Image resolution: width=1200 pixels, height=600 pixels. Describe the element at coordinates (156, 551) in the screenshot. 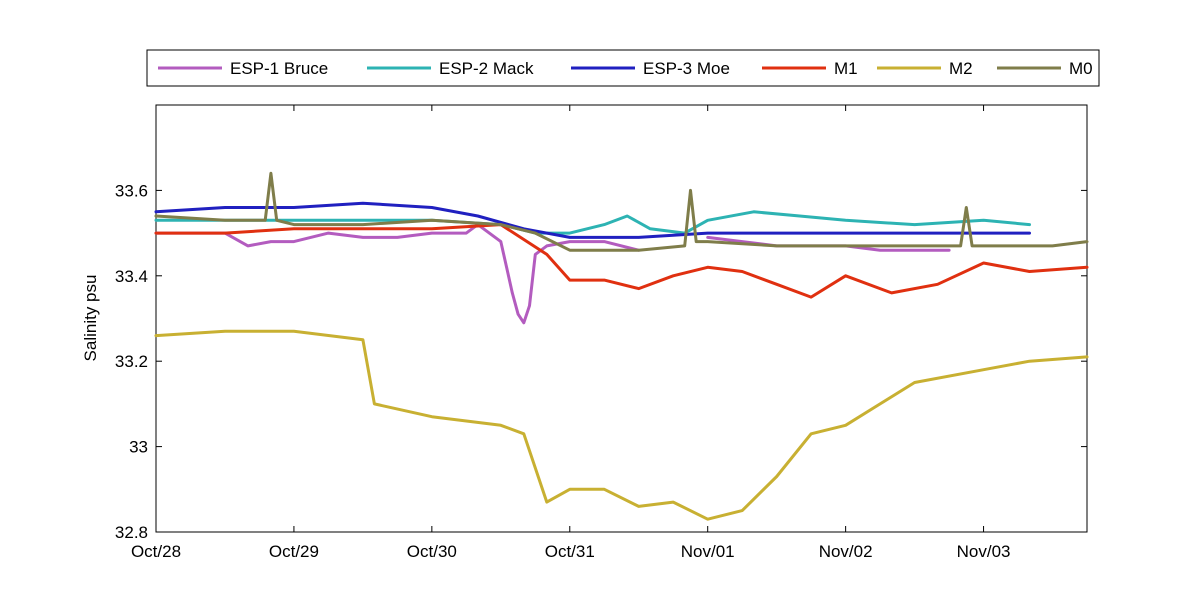

I see `x-tick-label: Oct/28` at that location.